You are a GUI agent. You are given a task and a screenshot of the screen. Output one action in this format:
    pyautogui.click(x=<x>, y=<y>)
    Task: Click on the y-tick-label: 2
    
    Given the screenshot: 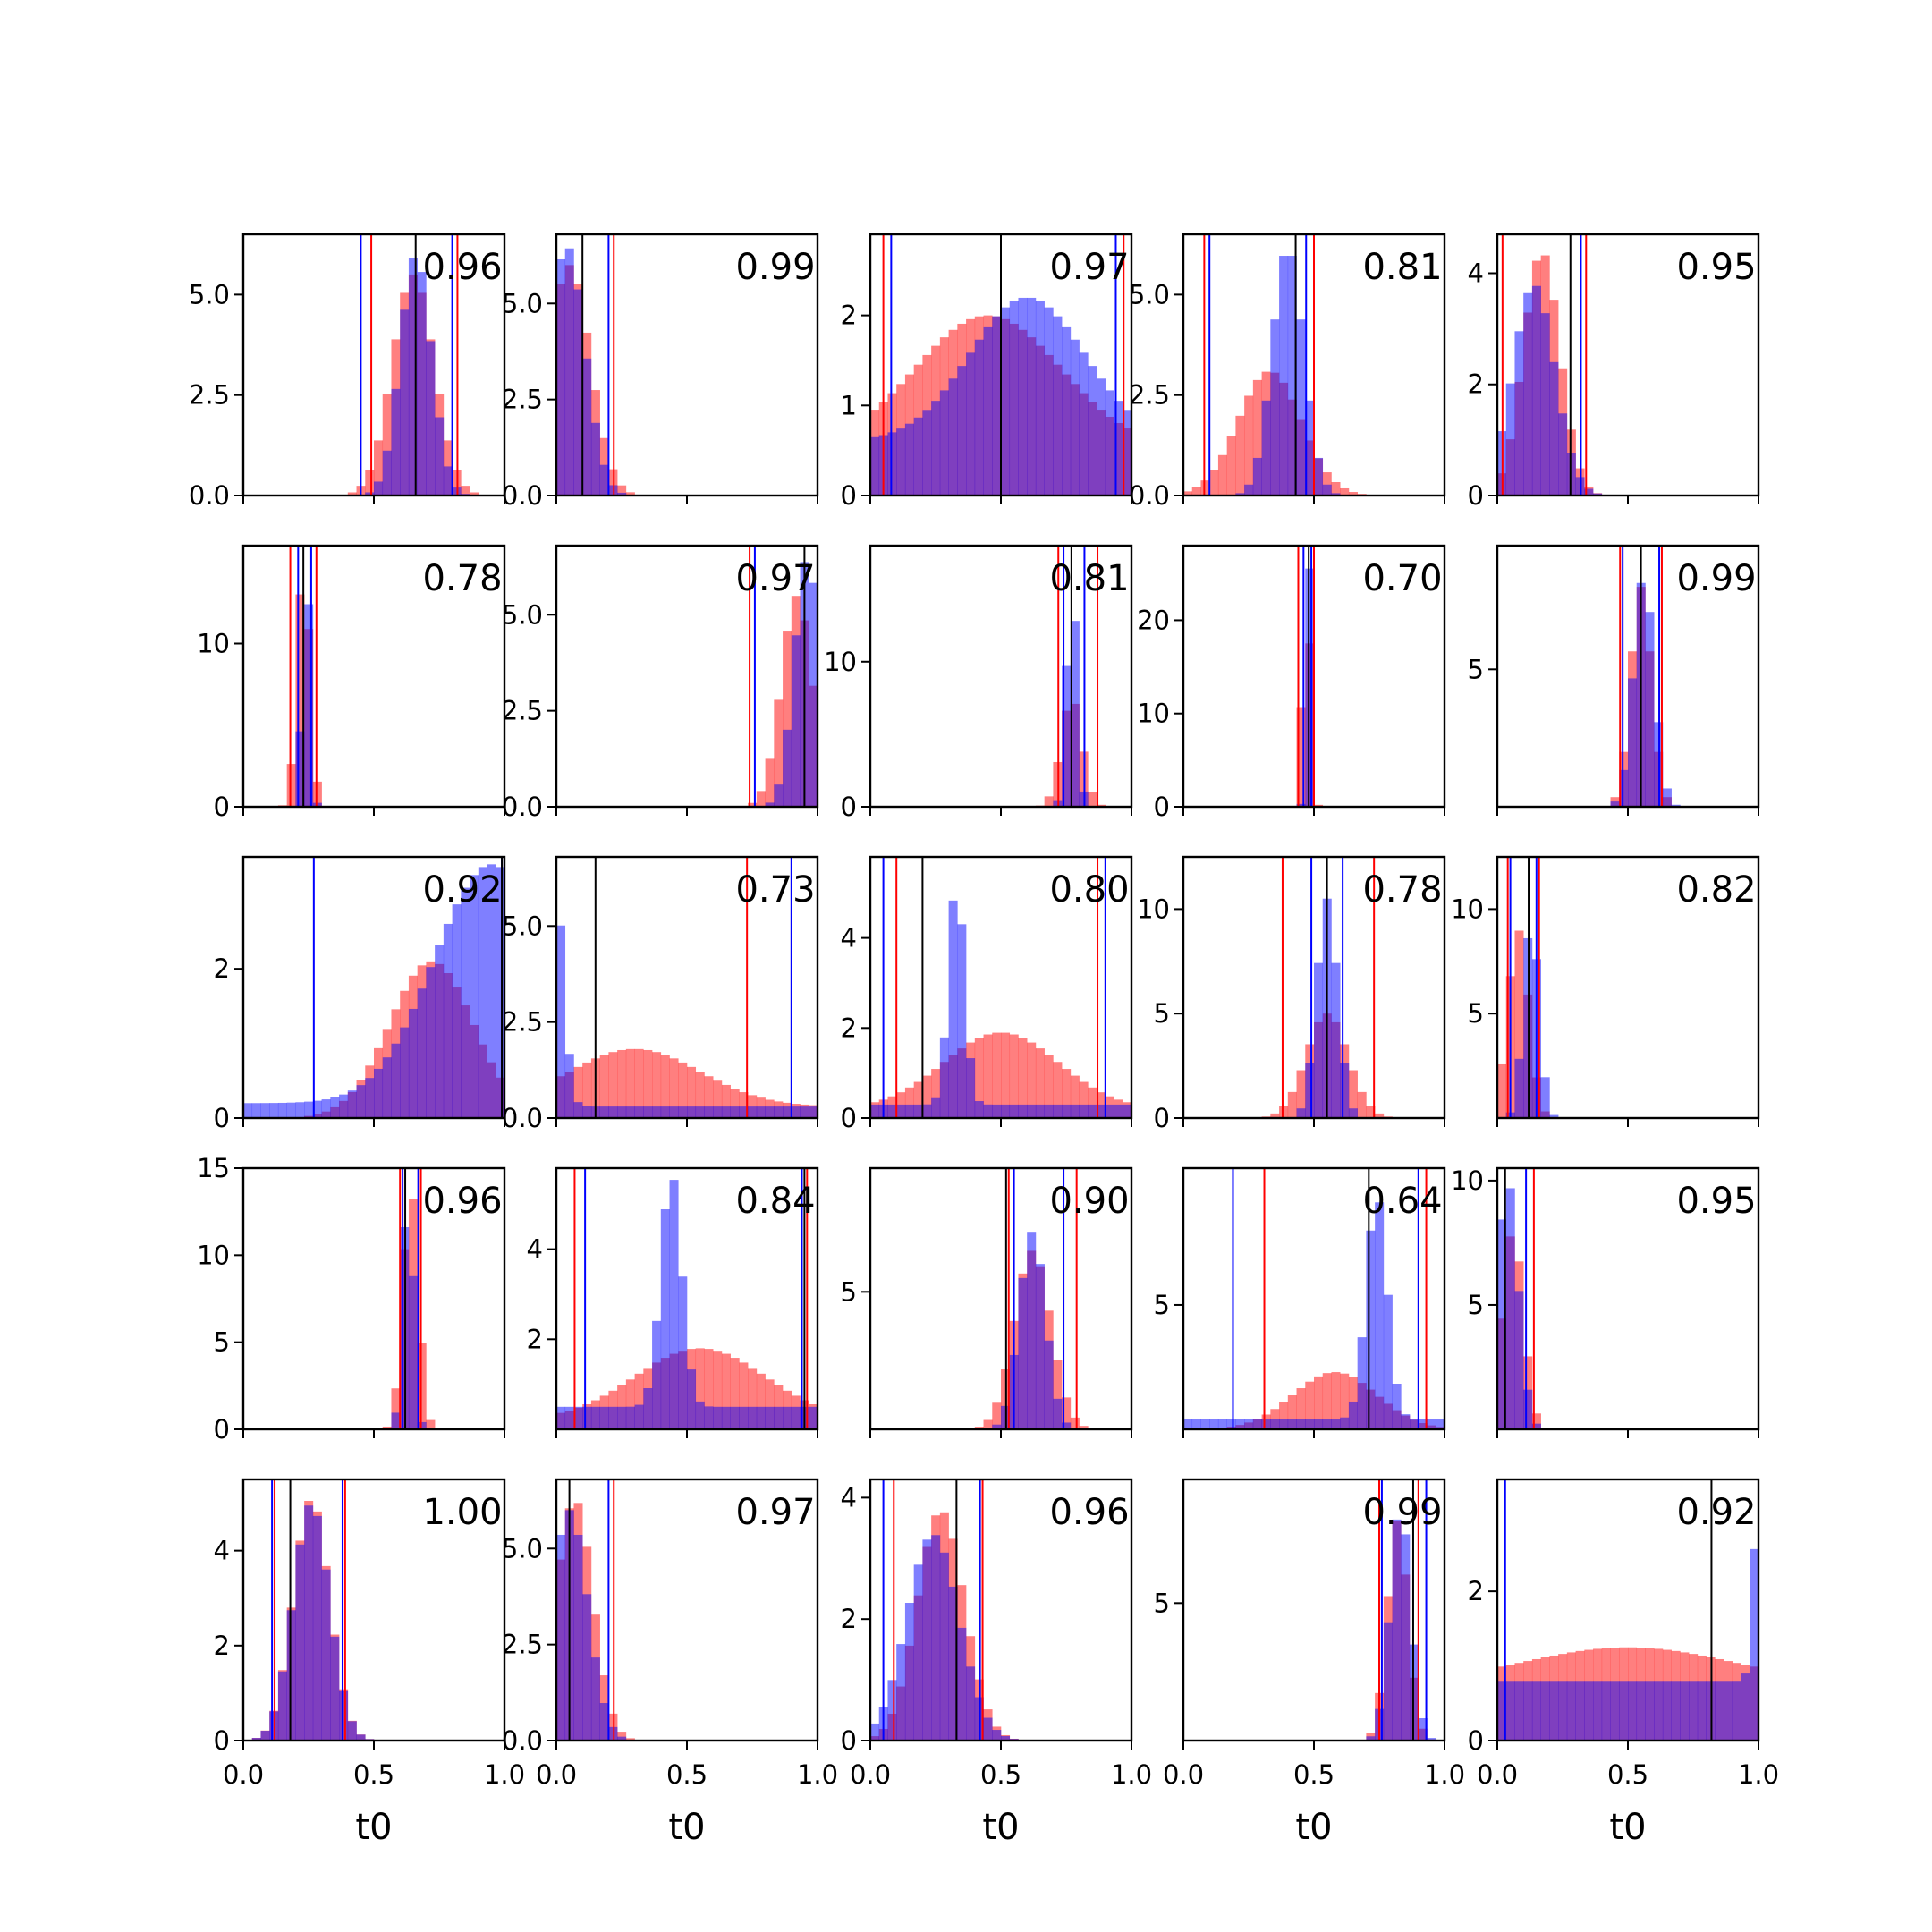 What is the action you would take?
    pyautogui.click(x=849, y=316)
    